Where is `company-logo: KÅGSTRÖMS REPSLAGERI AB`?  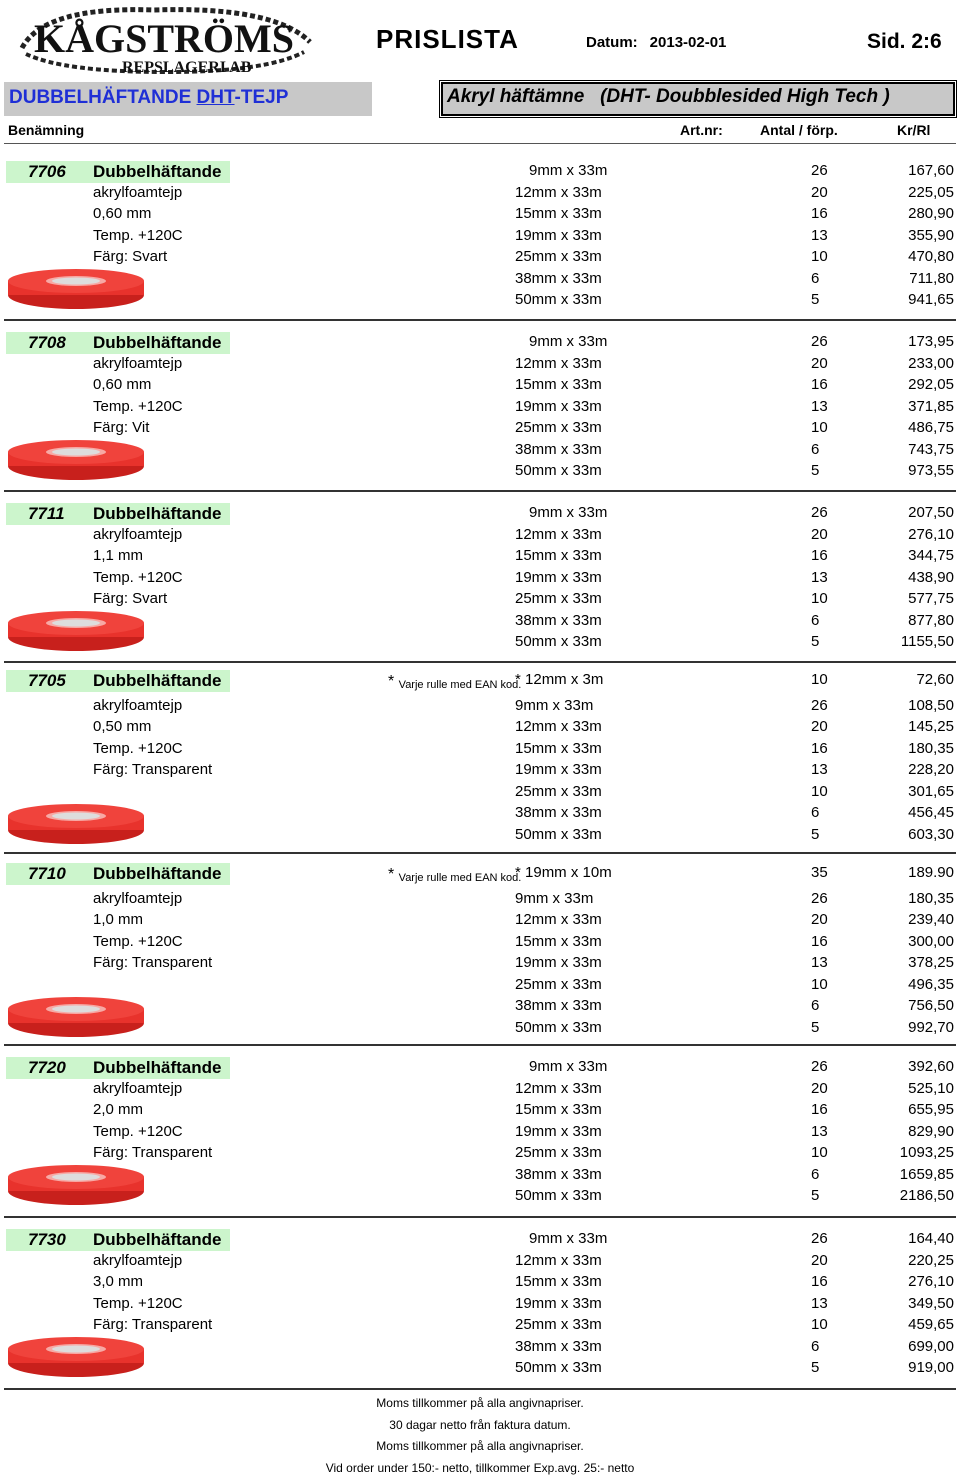
company-logo: KÅGSTRÖMS REPSLAGERI AB is located at coordinates (166, 40).